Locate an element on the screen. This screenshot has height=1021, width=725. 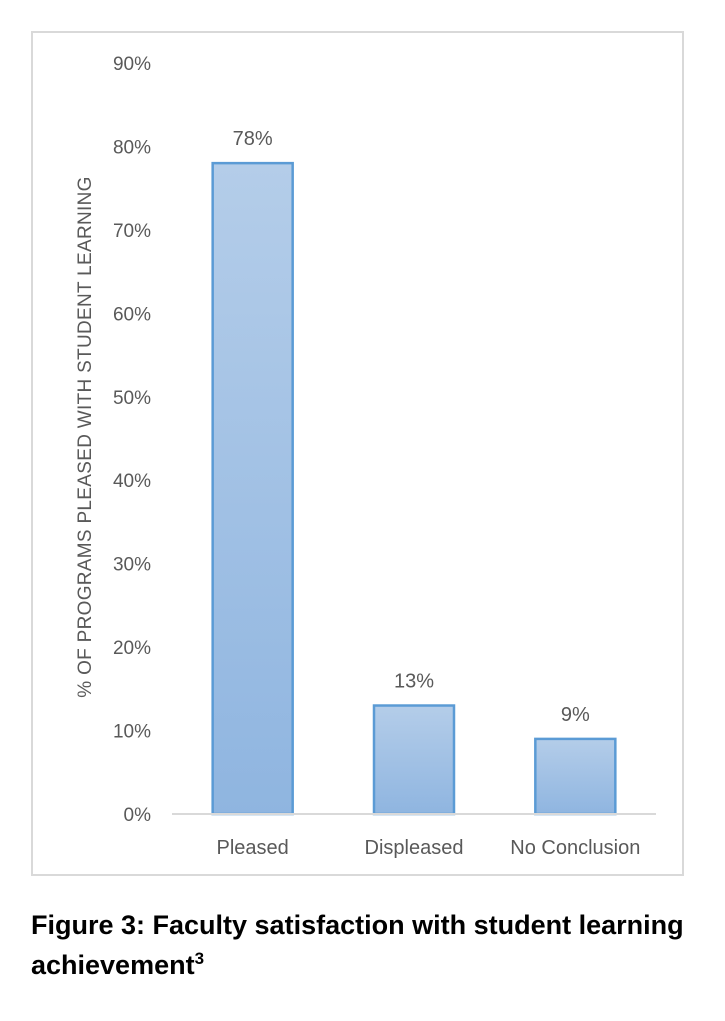
y-tick-label: 30% is located at coordinates (132, 565).